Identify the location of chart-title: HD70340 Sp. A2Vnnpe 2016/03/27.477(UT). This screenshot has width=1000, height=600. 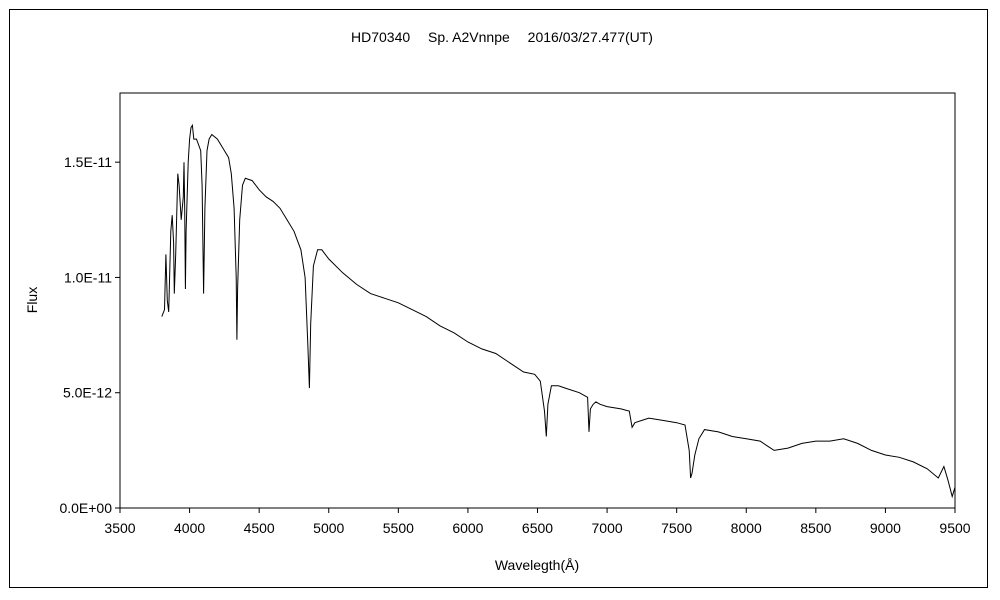
(502, 37).